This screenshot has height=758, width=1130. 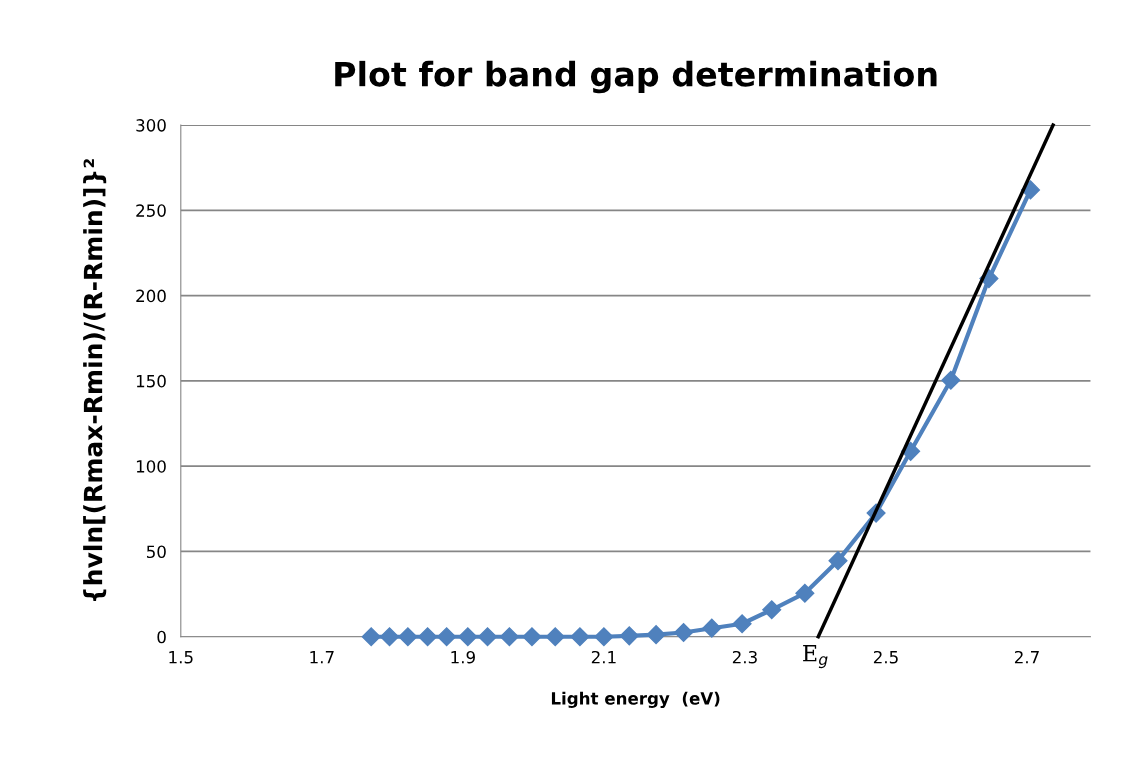 What do you see at coordinates (636, 77) in the screenshot?
I see `chart-title: Plot for band gap determination` at bounding box center [636, 77].